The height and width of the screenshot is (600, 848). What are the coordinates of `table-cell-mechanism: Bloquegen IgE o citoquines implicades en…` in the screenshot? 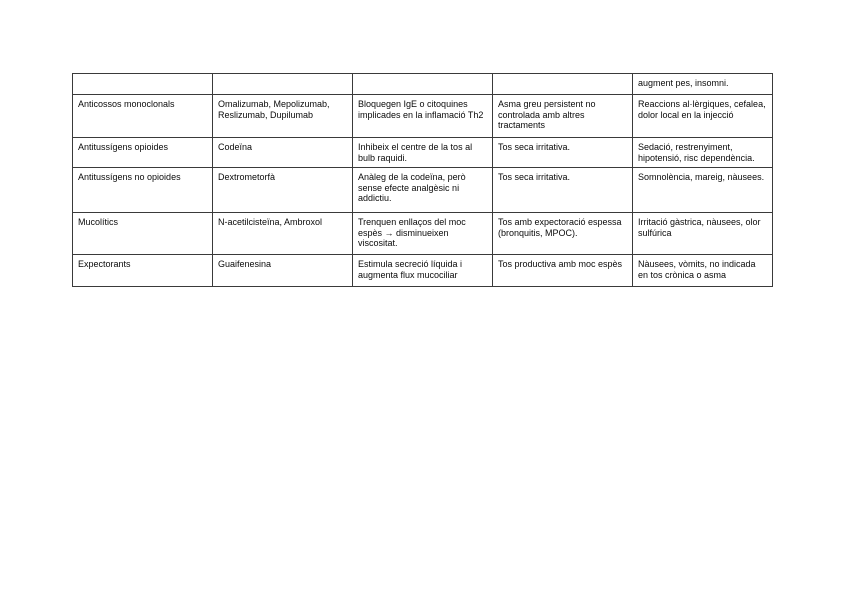 It's located at (422, 116).